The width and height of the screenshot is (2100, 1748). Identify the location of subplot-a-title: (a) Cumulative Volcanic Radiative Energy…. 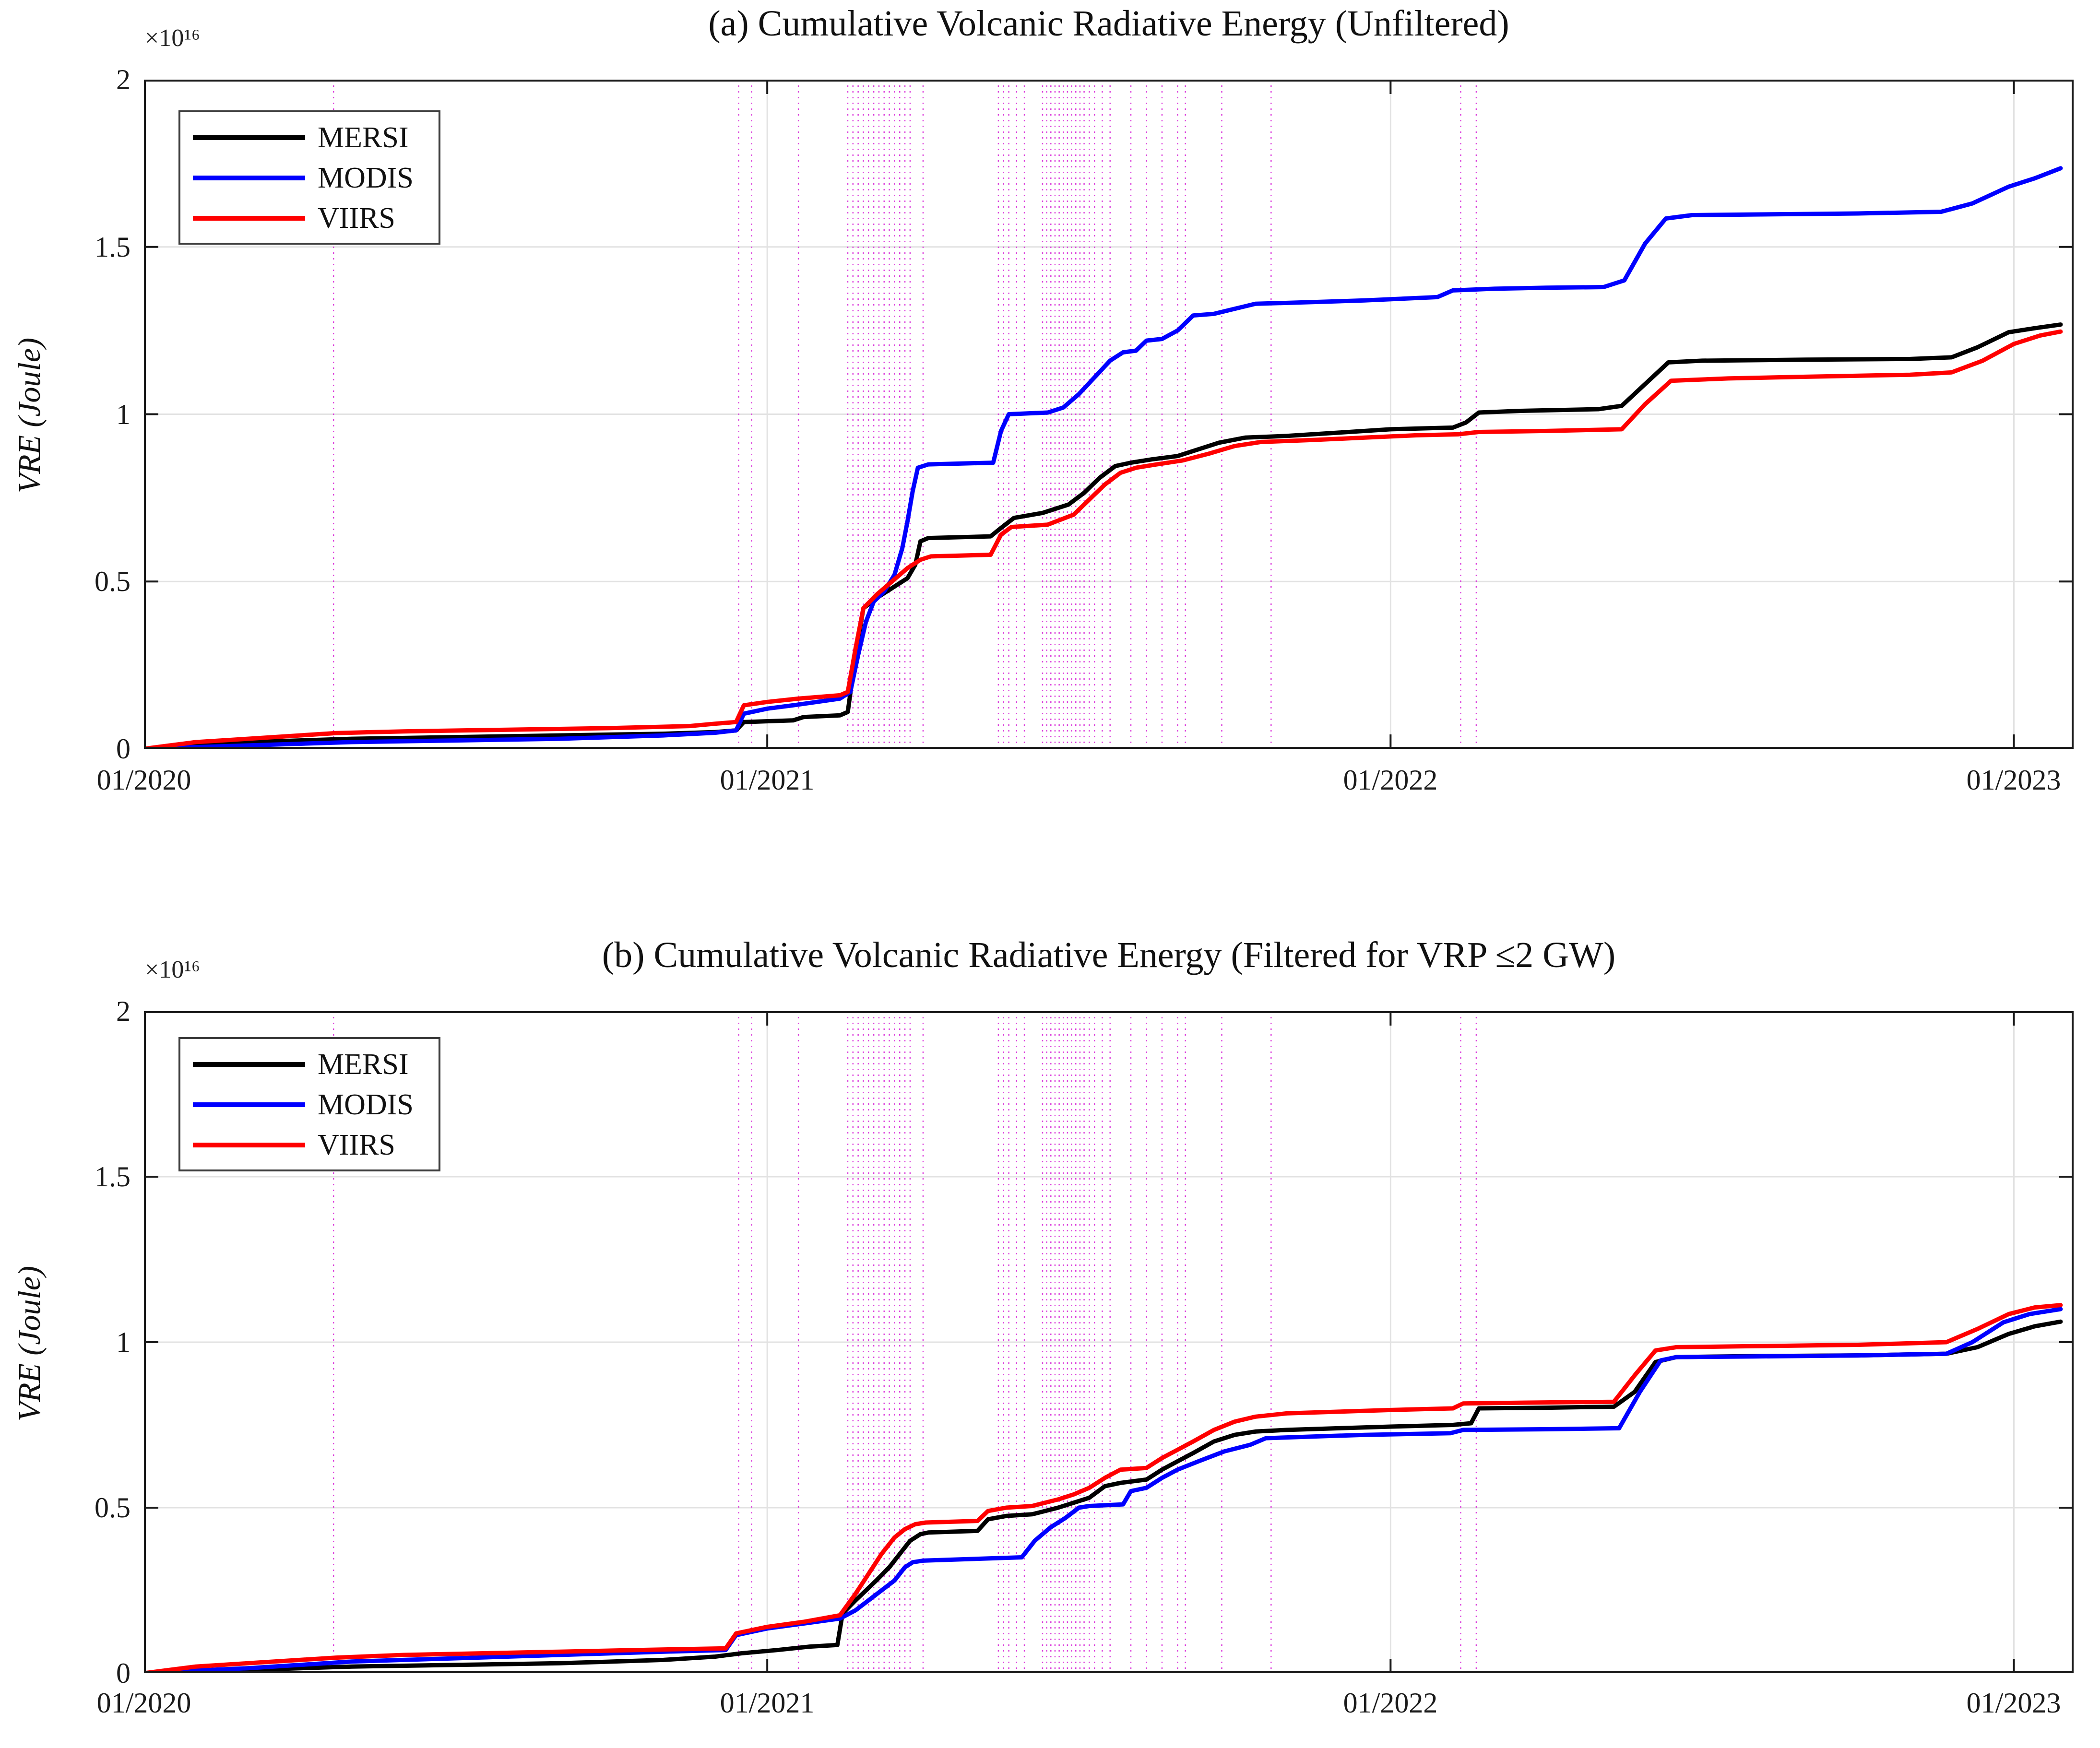
(1108, 23).